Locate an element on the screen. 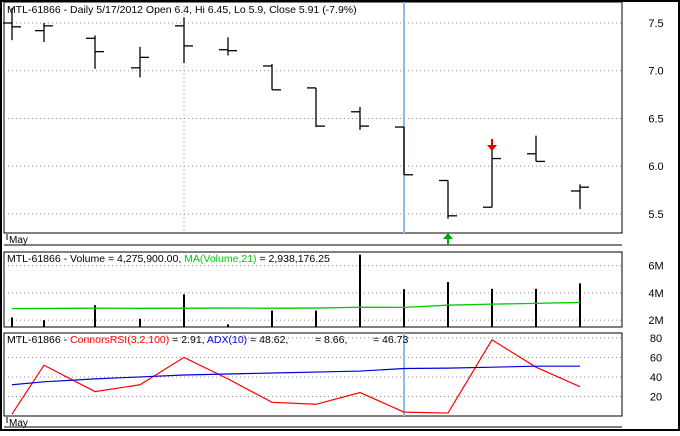 This screenshot has width=680, height=436. indicator-title-part: ADX(10) is located at coordinates (227, 340).